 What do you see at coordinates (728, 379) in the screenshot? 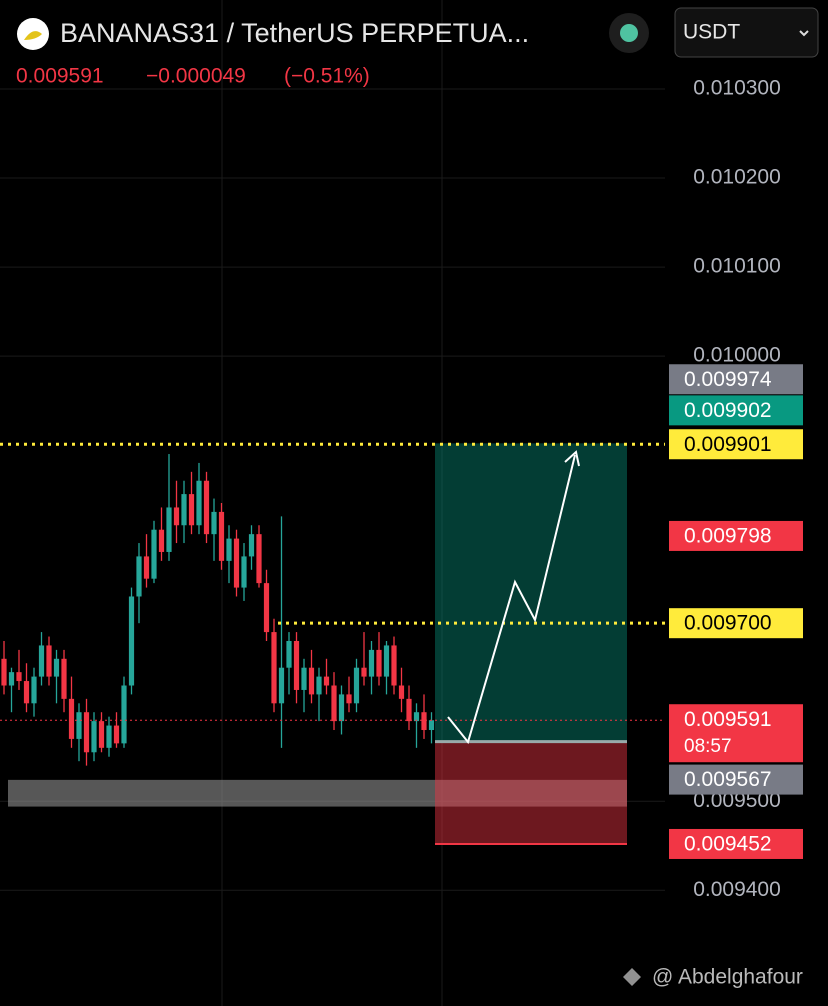
I see `price-label: 0.009974` at bounding box center [728, 379].